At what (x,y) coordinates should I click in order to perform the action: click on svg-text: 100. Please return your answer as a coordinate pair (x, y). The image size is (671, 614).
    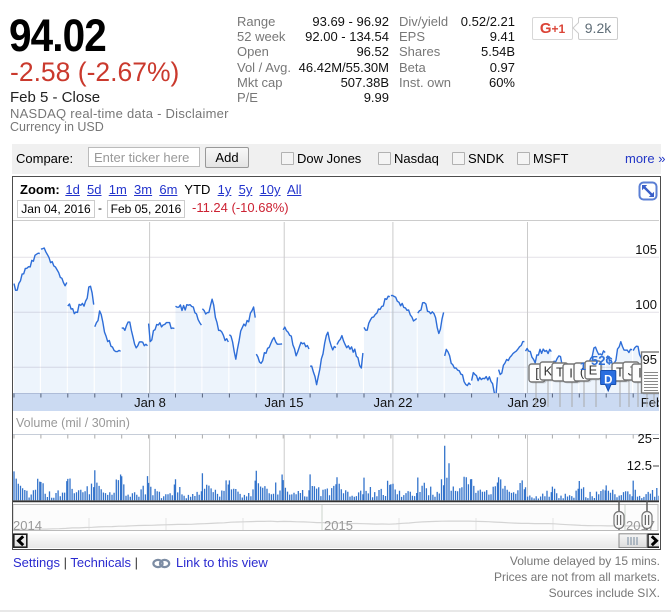
    Looking at the image, I should click on (646, 304).